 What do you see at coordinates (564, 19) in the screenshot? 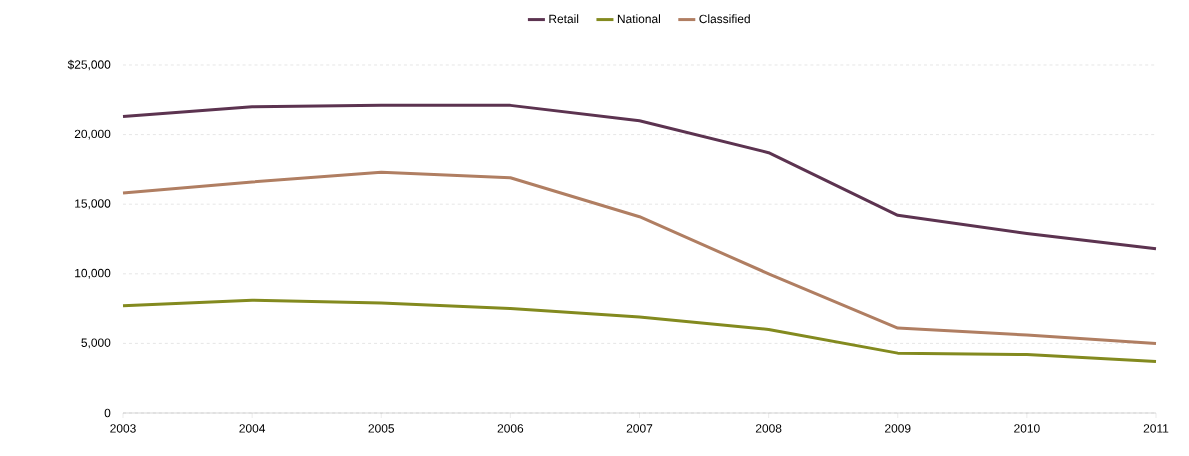
I see `legend-label: Retail` at bounding box center [564, 19].